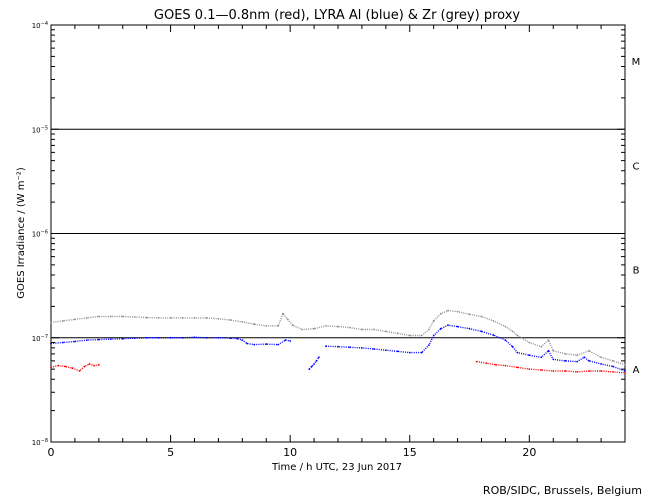 This screenshot has height=500, width=650. What do you see at coordinates (290, 452) in the screenshot?
I see `x-tick-label: 10` at bounding box center [290, 452].